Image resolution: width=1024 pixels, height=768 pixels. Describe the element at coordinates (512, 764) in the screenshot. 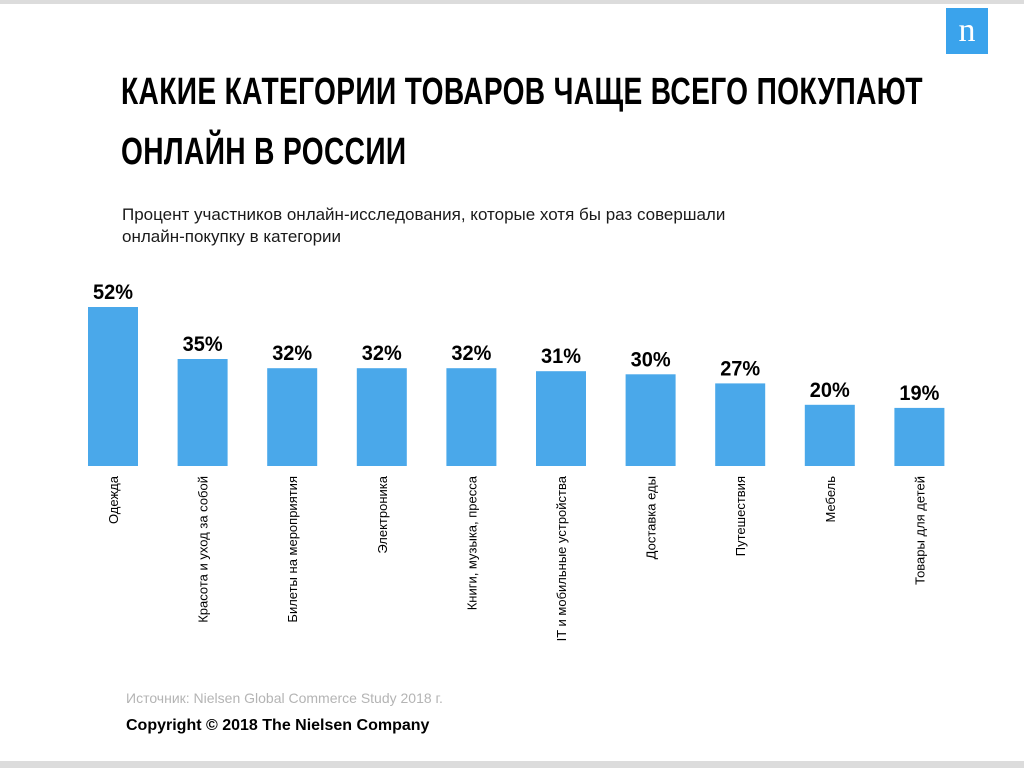

I see `bottom-divider` at that location.